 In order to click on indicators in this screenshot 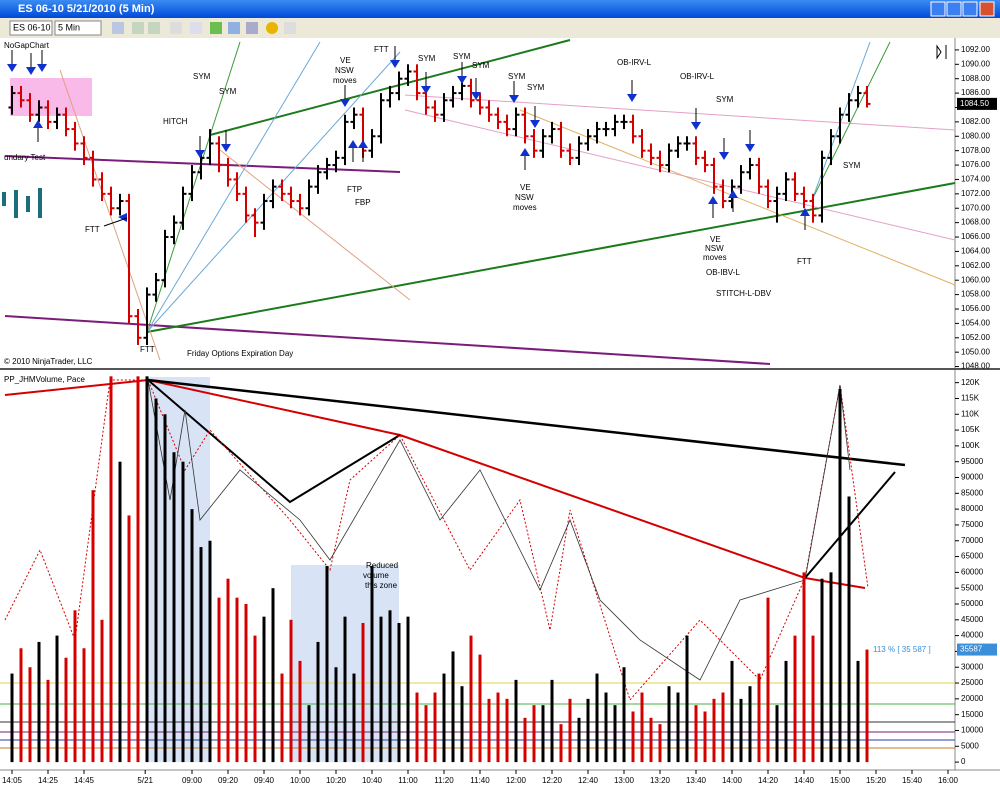, I will do `click(216, 28)`.